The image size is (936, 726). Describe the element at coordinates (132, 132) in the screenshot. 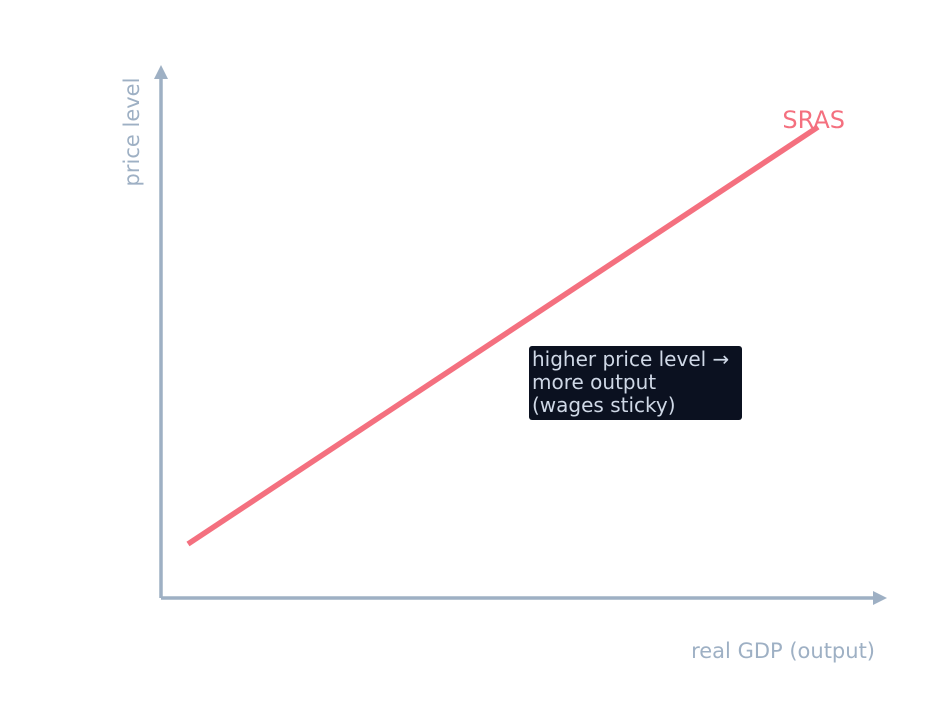

I see `y-axis-label: price level` at that location.